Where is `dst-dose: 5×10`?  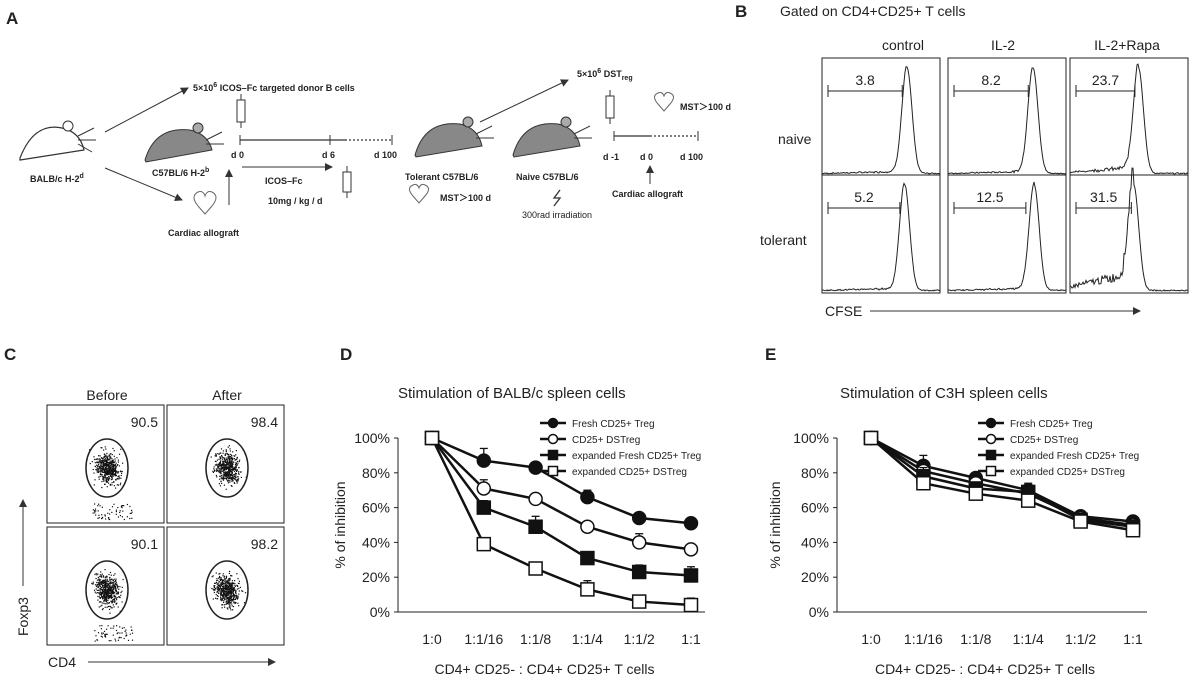
dst-dose: 5×10 is located at coordinates (587, 74).